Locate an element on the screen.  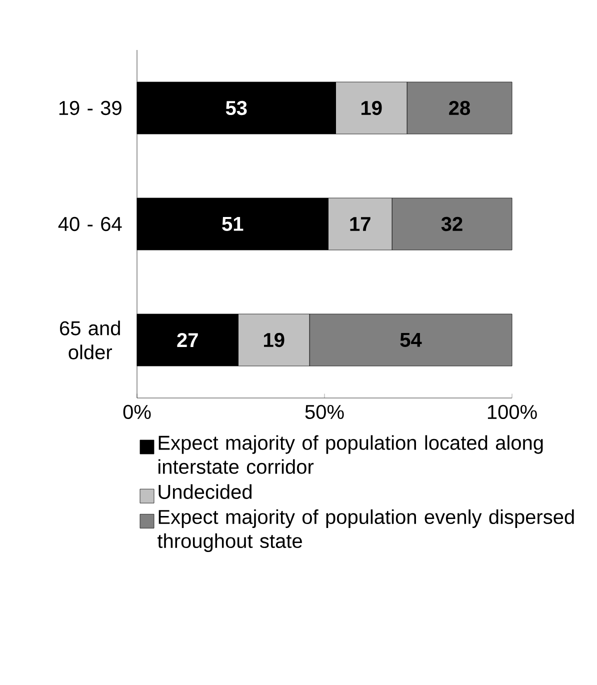
data-label: 28 is located at coordinates (459, 108).